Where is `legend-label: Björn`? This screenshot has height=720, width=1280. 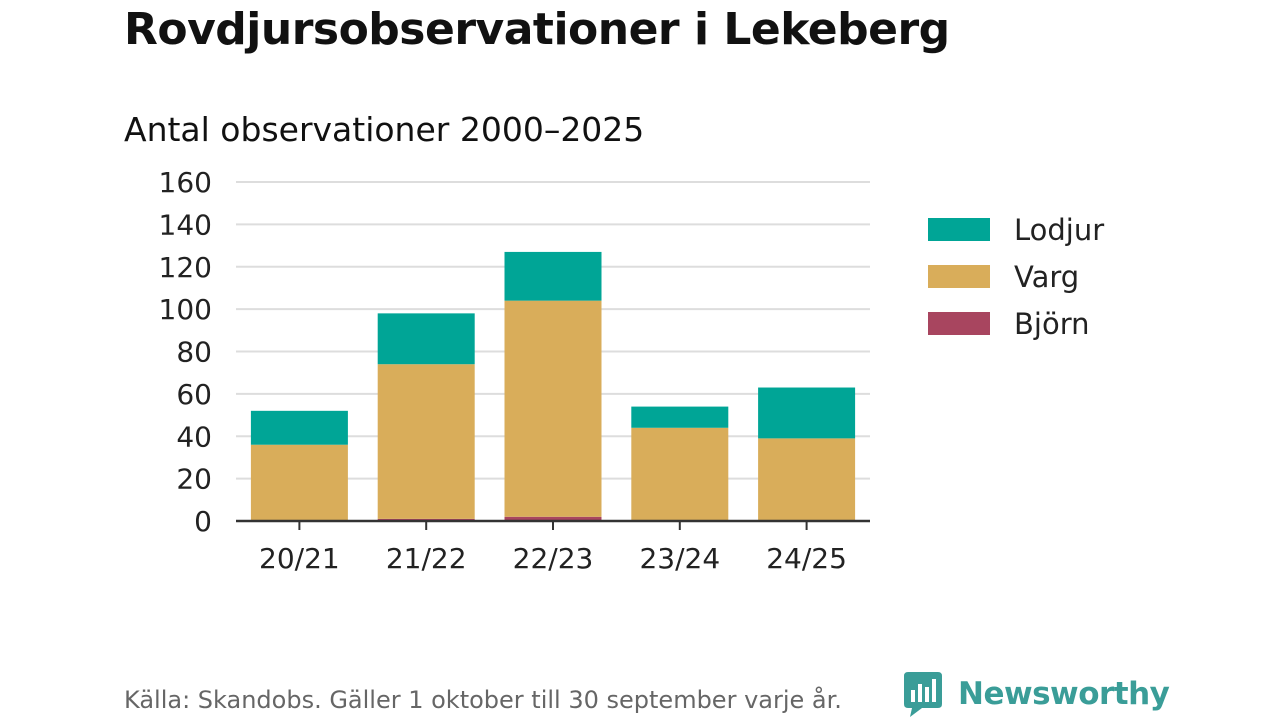 legend-label: Björn is located at coordinates (1052, 323).